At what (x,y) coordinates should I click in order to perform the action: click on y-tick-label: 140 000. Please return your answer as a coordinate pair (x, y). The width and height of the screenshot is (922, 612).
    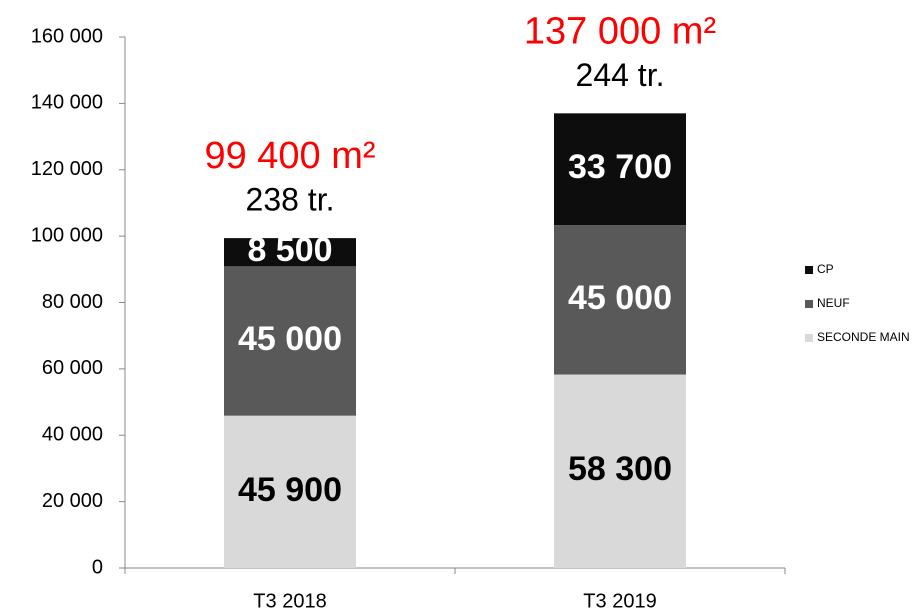
    Looking at the image, I should click on (67, 103).